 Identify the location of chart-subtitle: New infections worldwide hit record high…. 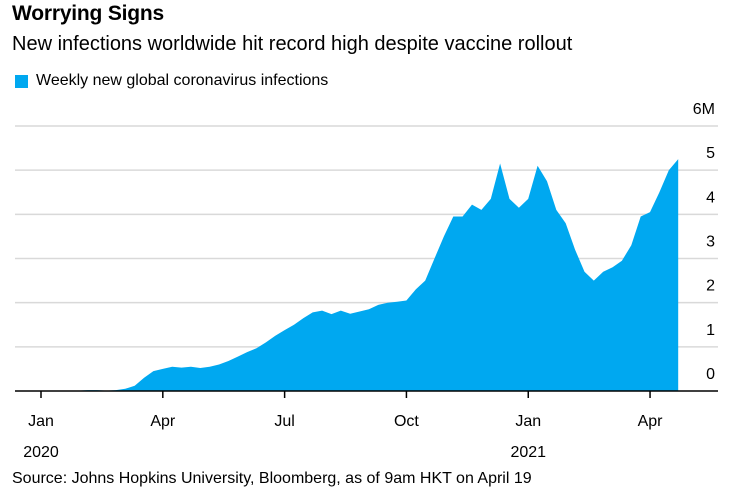
(292, 44).